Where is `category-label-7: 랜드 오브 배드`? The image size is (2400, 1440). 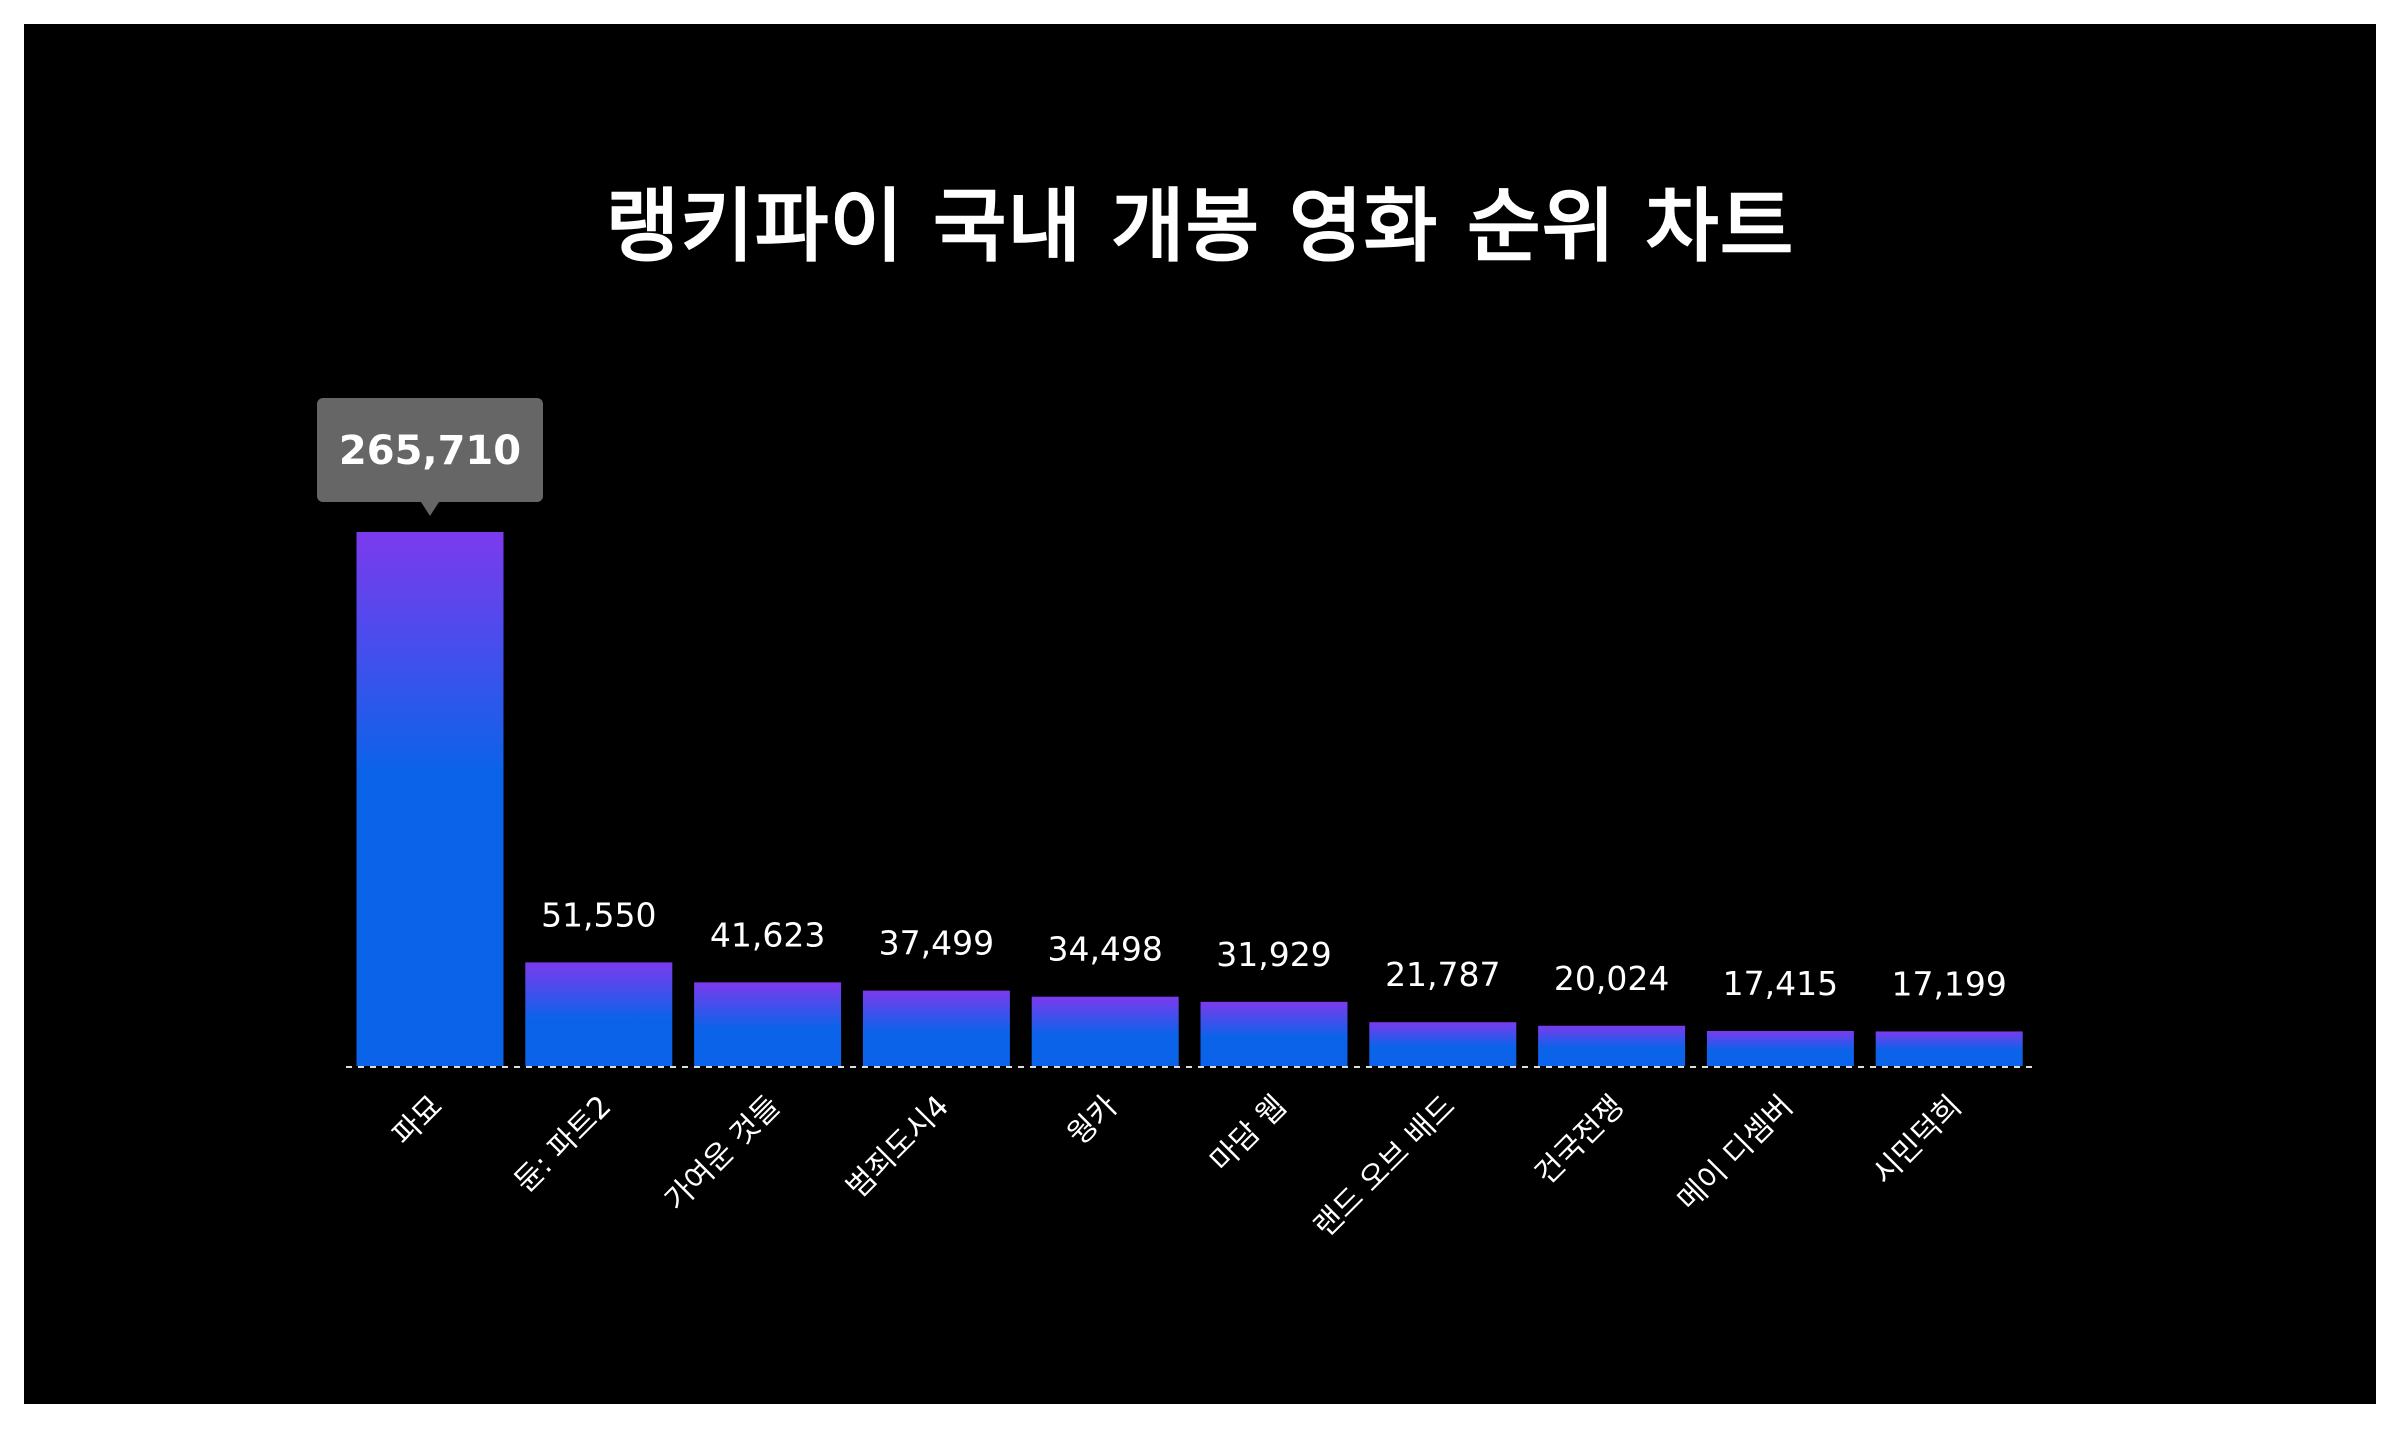 category-label-7: 랜드 오브 배드 is located at coordinates (1384, 1166).